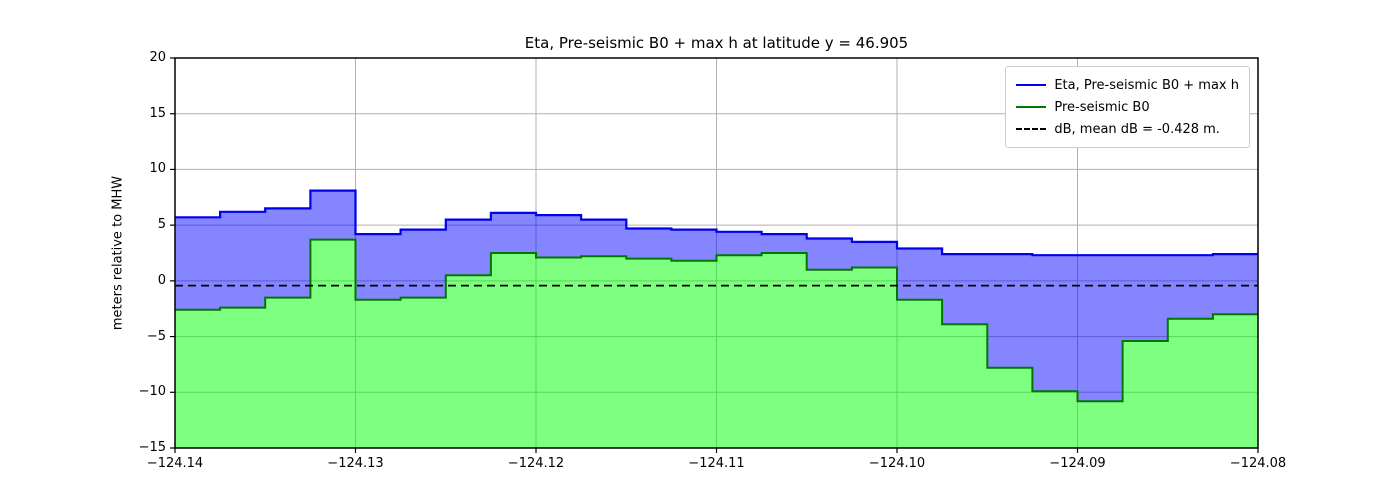 The width and height of the screenshot is (1400, 500). What do you see at coordinates (716, 223) in the screenshot?
I see `eta-line` at bounding box center [716, 223].